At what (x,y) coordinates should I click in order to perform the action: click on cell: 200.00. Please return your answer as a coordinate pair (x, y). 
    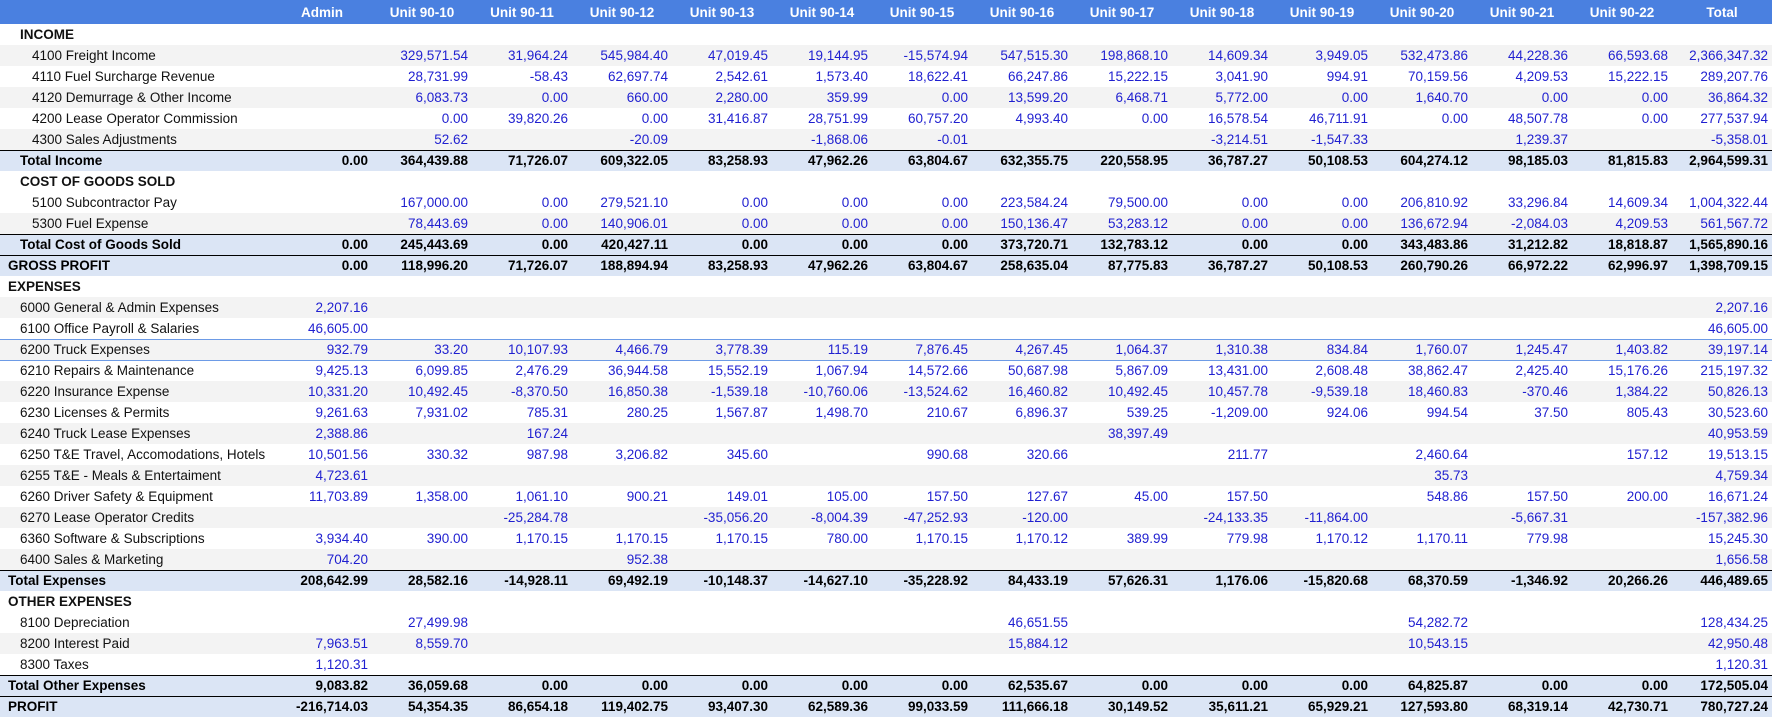
    Looking at the image, I should click on (1647, 496).